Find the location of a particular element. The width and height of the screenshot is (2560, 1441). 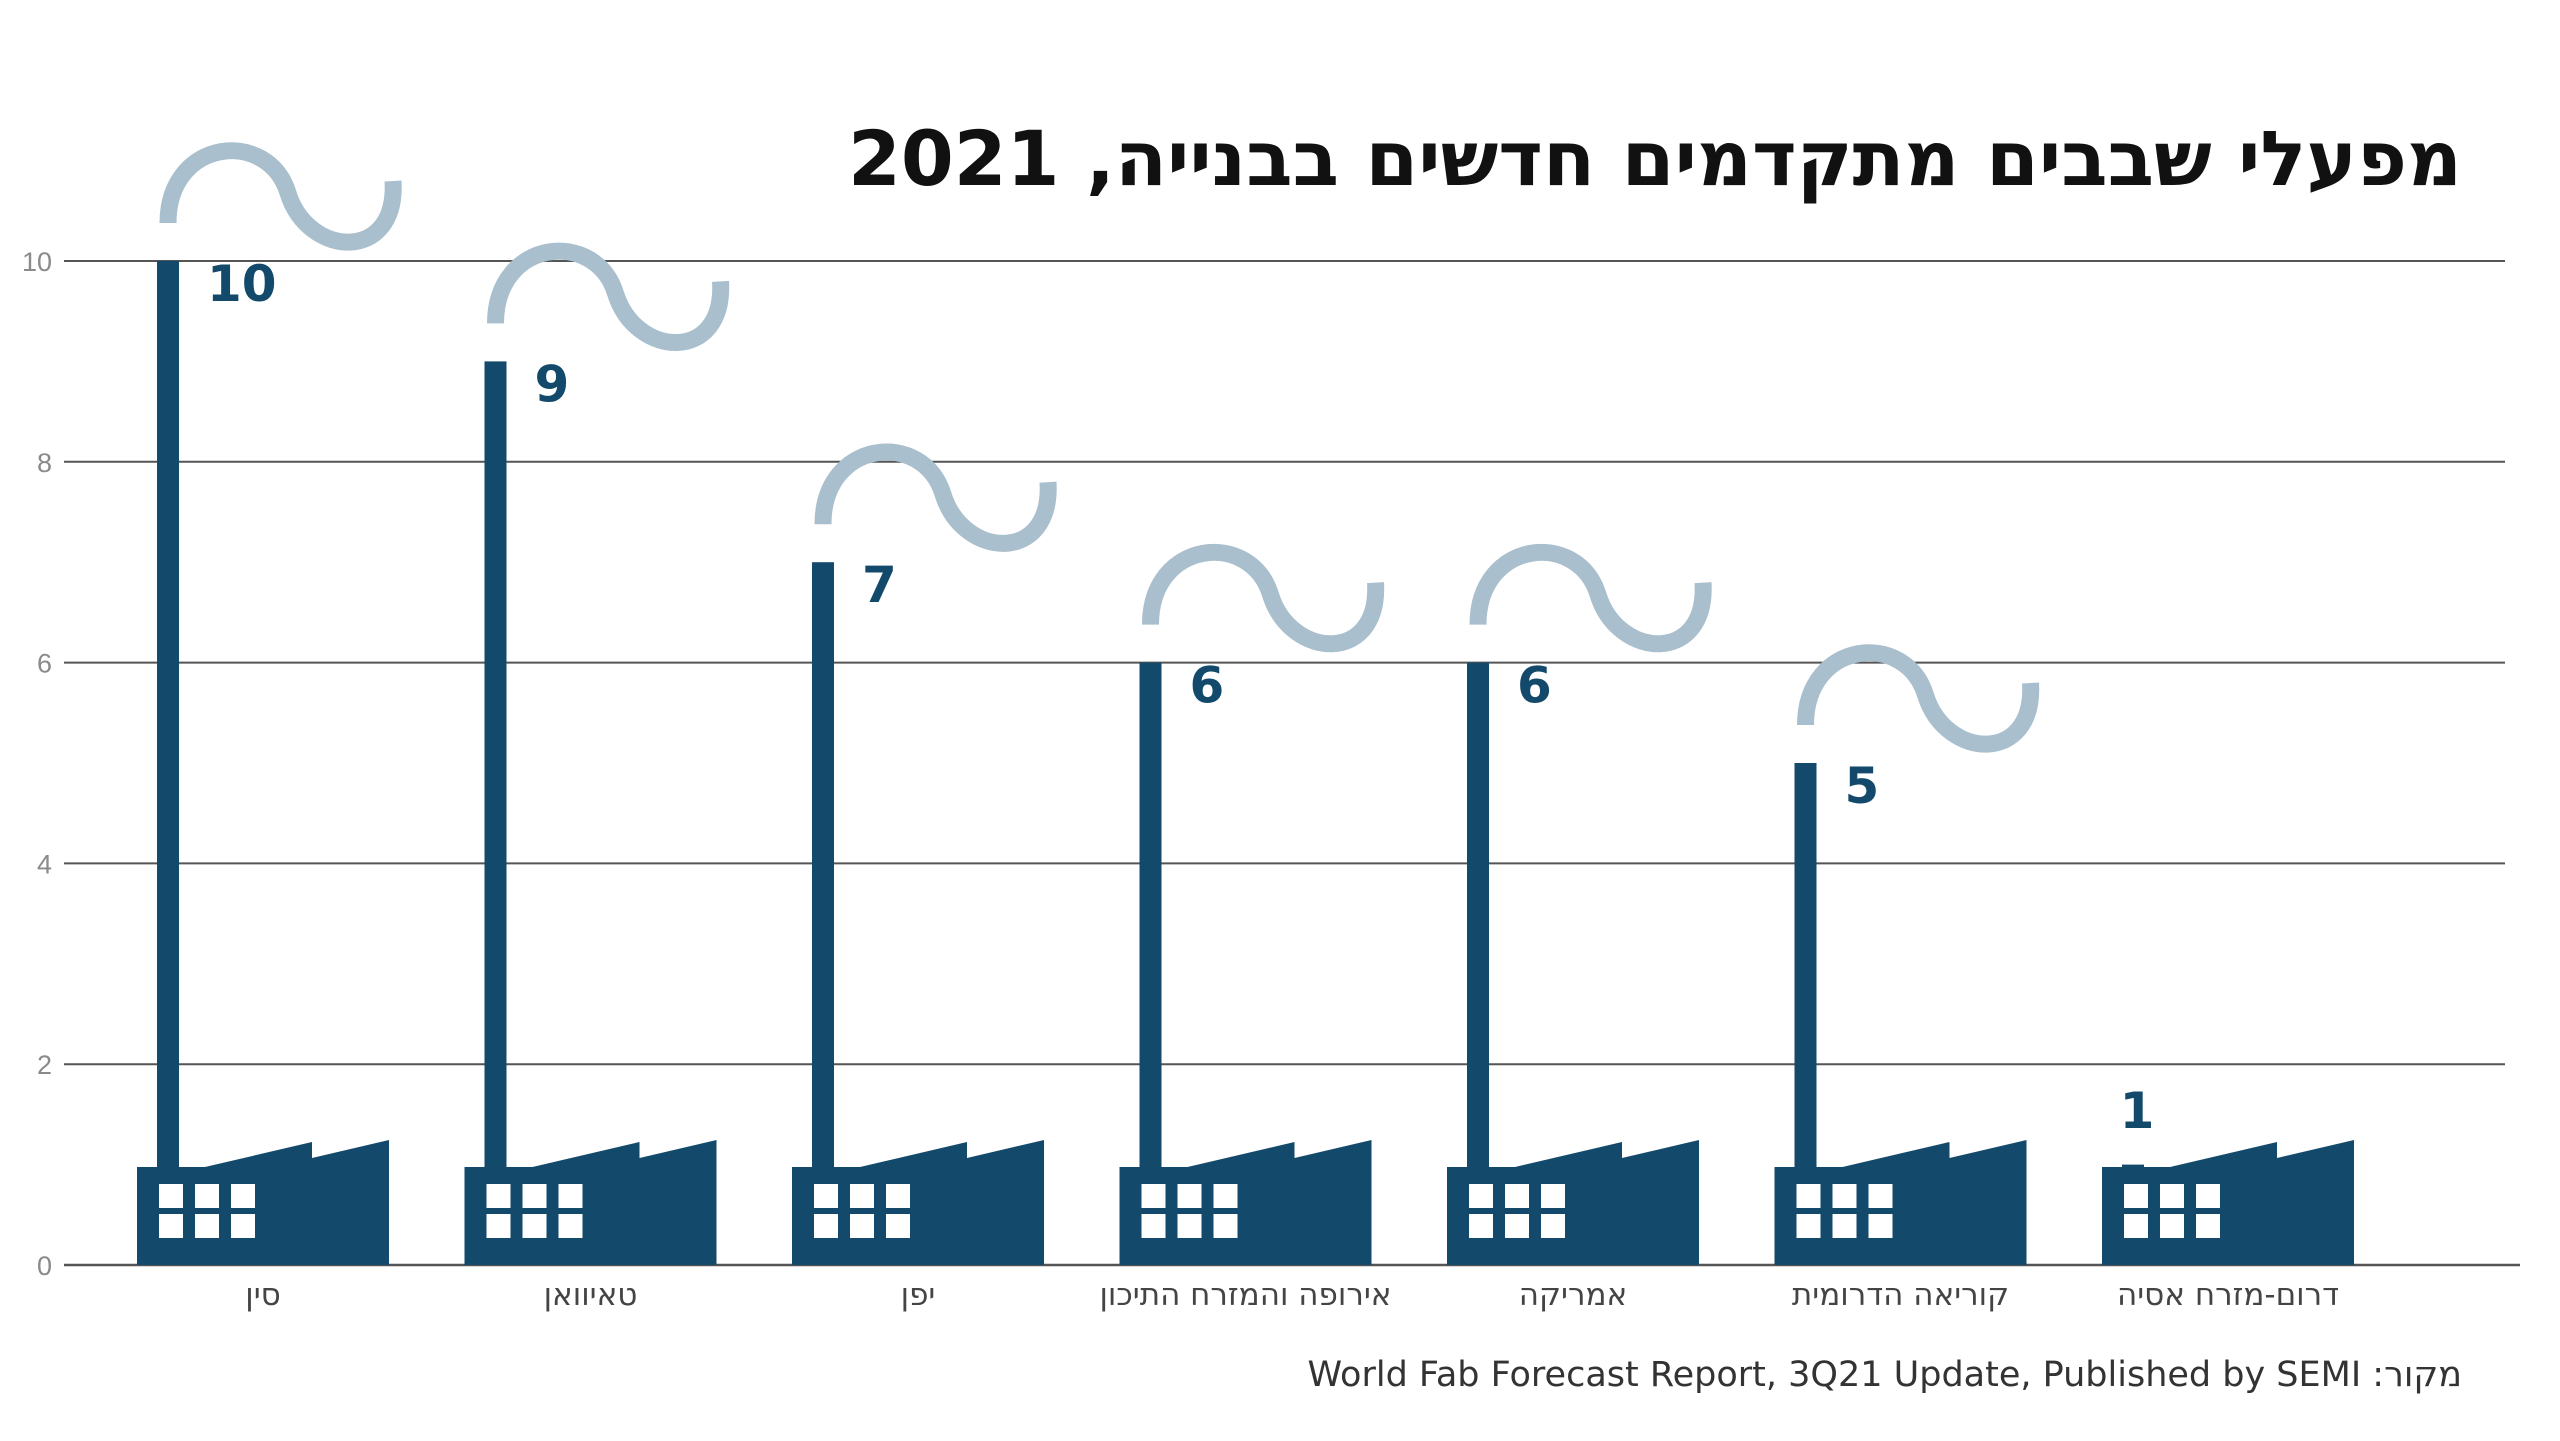

value-label: 7 is located at coordinates (879, 585).